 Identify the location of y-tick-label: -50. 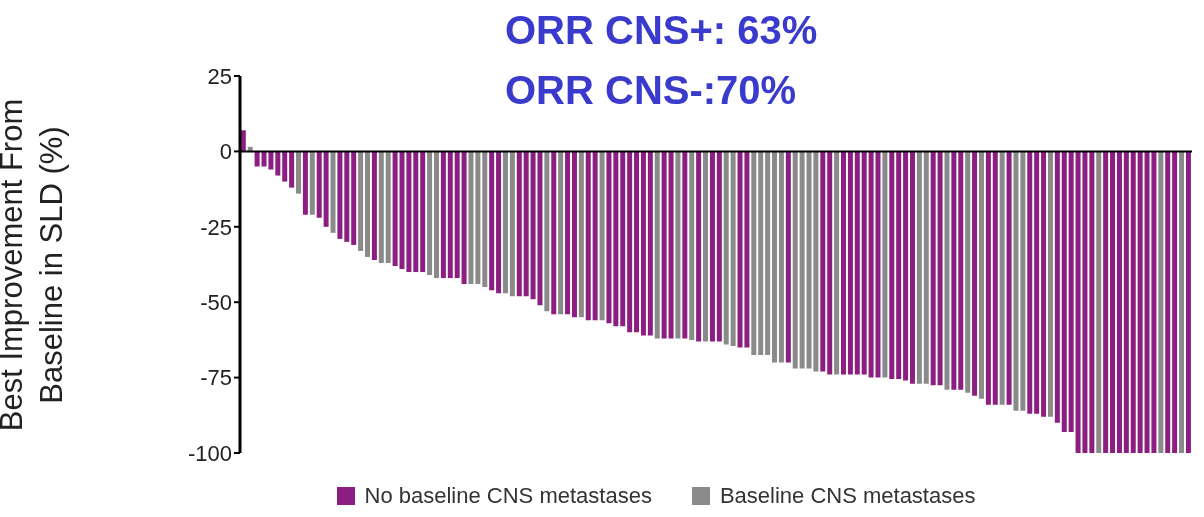
(216, 303).